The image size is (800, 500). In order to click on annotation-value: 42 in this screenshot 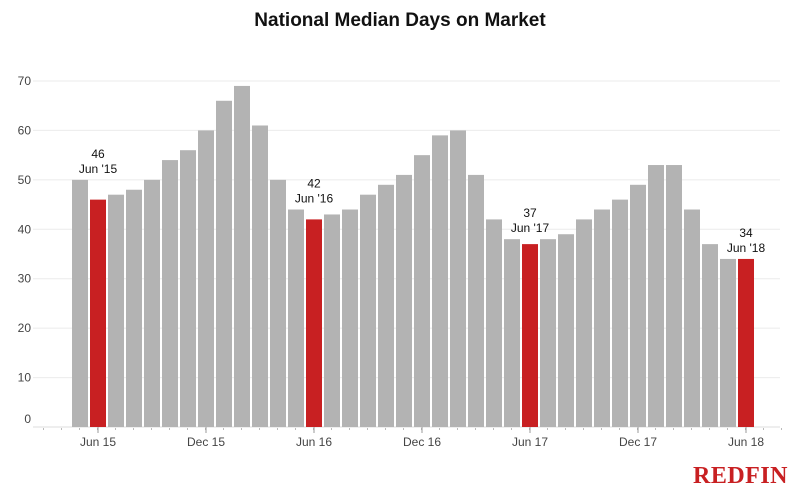, I will do `click(314, 184)`.